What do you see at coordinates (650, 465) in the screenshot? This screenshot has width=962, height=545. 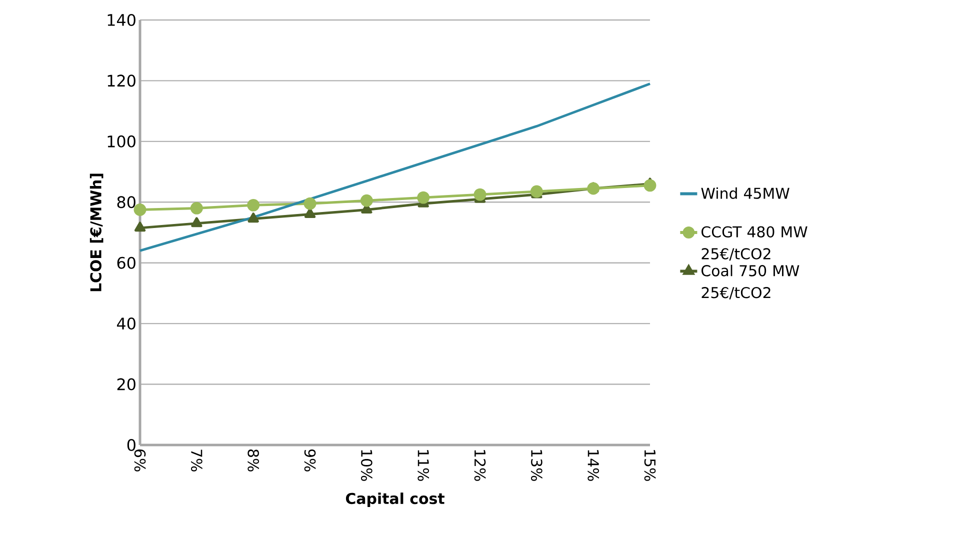 I see `x-tick-label: 15%` at bounding box center [650, 465].